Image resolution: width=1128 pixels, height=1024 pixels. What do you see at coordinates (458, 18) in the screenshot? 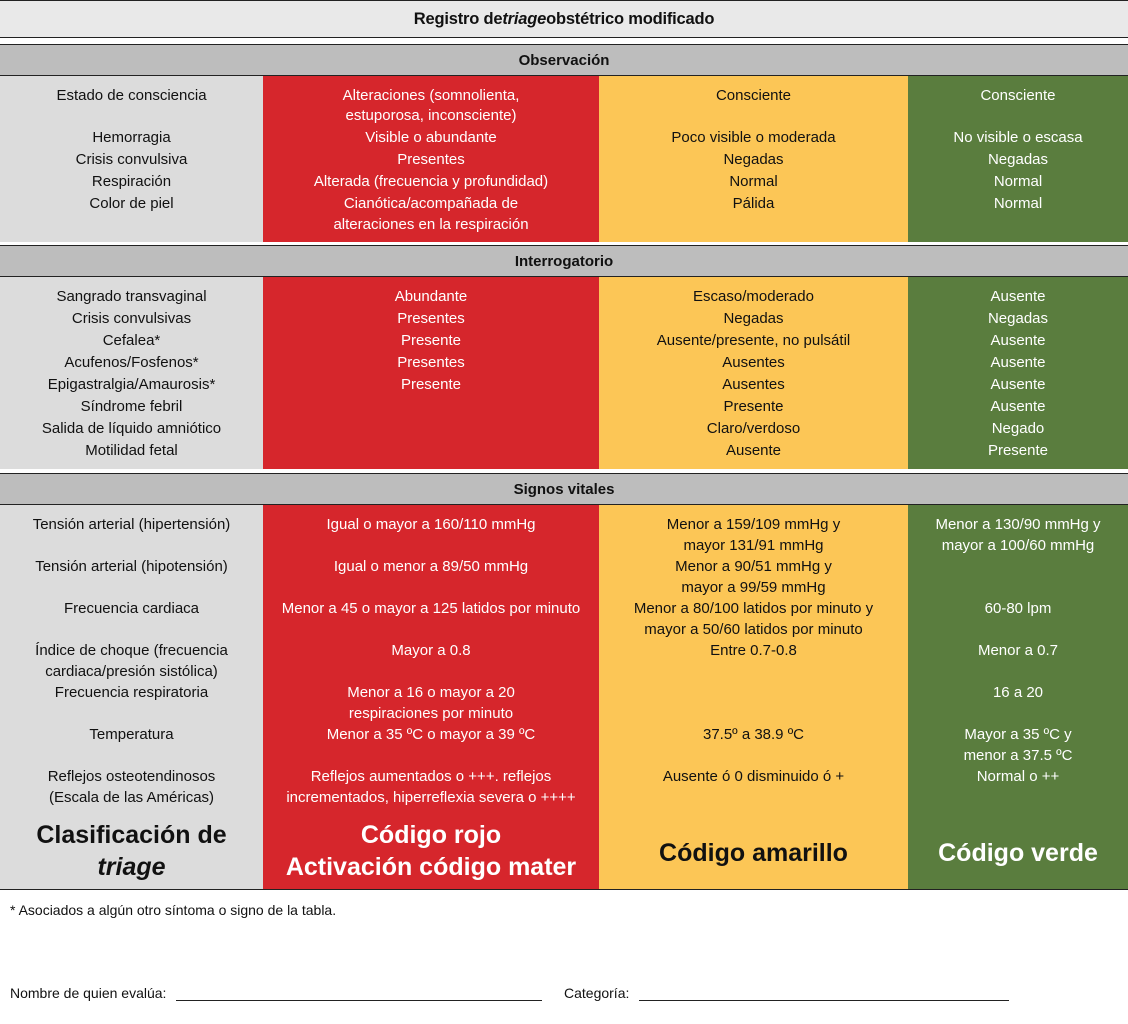
I see `title-prefix: Registro de` at bounding box center [458, 18].